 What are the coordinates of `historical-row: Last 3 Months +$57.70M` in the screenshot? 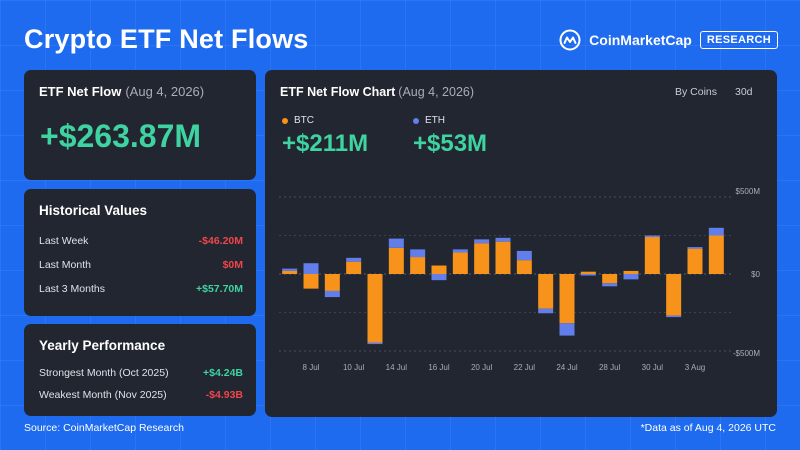 It's located at (141, 289).